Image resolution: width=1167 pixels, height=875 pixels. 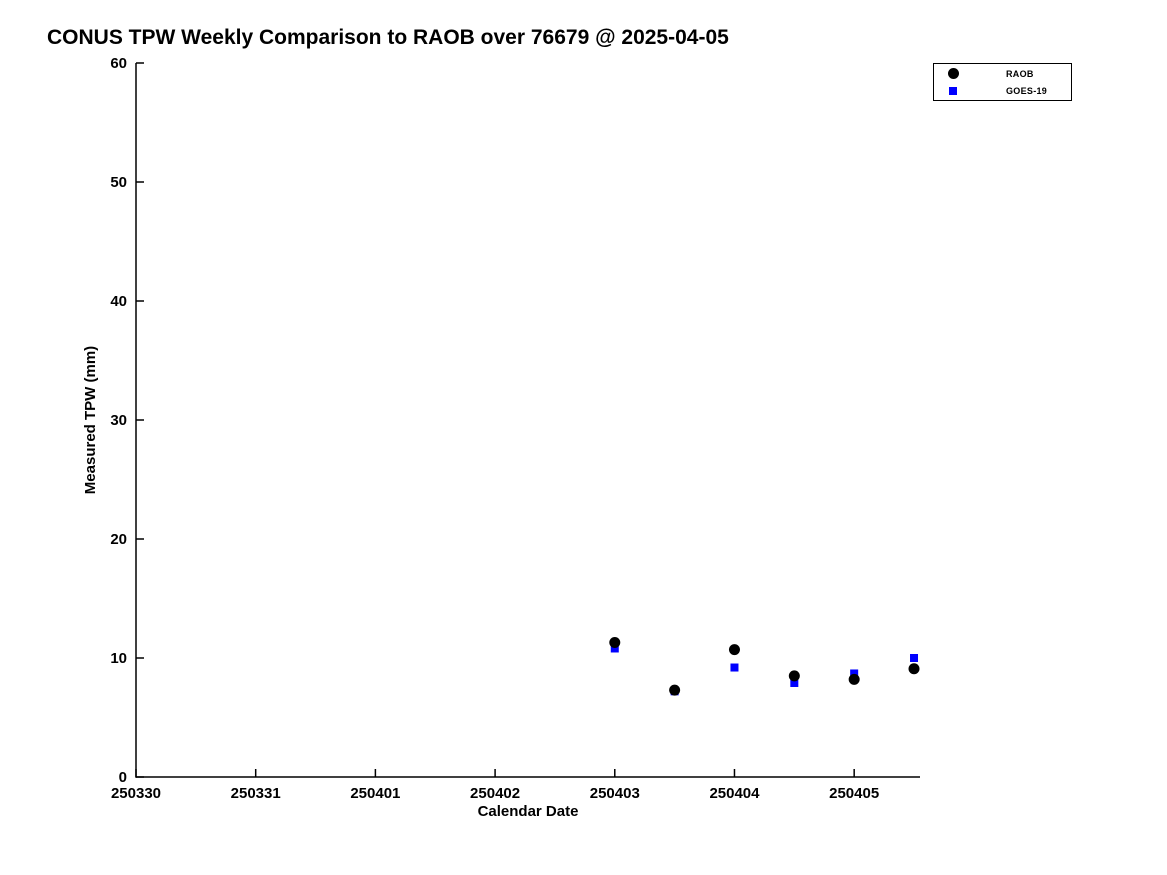 I want to click on x-tick-label: 250330, so click(x=136, y=793).